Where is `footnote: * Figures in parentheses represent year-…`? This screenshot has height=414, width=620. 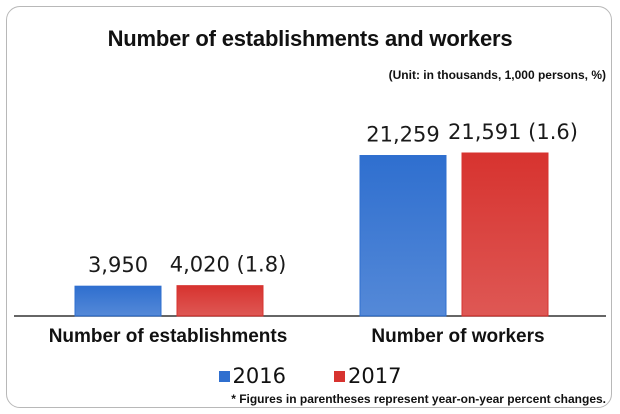
footnote: * Figures in parentheses represent year-… is located at coordinates (418, 399).